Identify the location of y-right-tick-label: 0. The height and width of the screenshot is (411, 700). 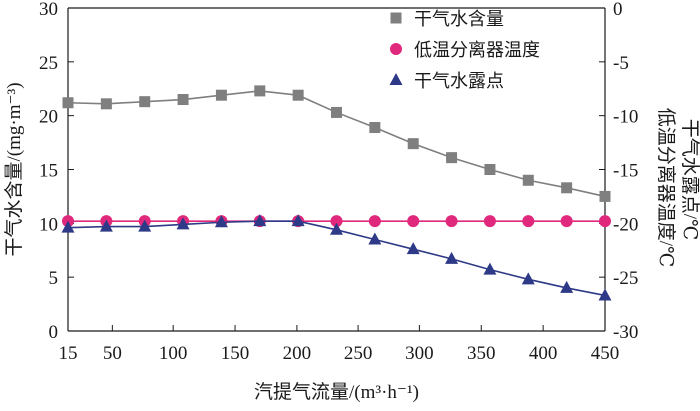
(618, 10).